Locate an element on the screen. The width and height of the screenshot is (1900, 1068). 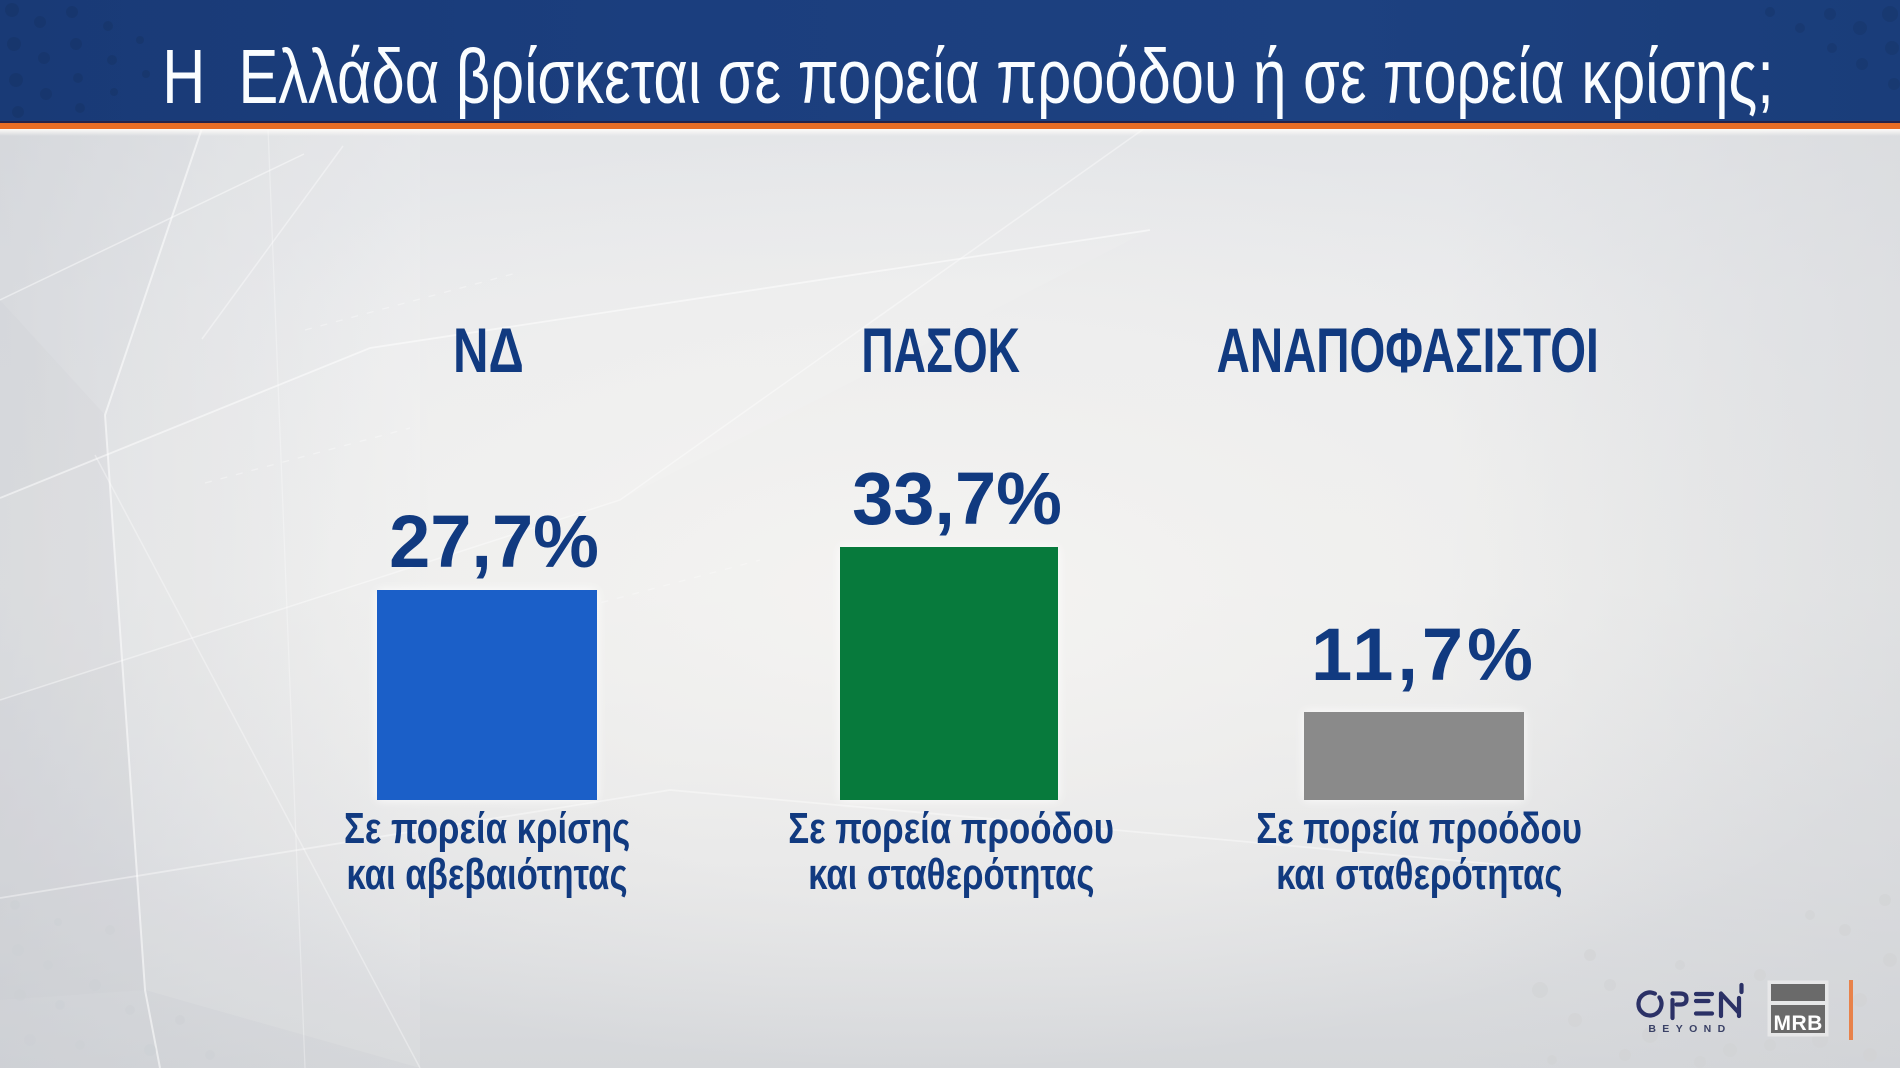
svg-text: MRB is located at coordinates (1798, 1023).